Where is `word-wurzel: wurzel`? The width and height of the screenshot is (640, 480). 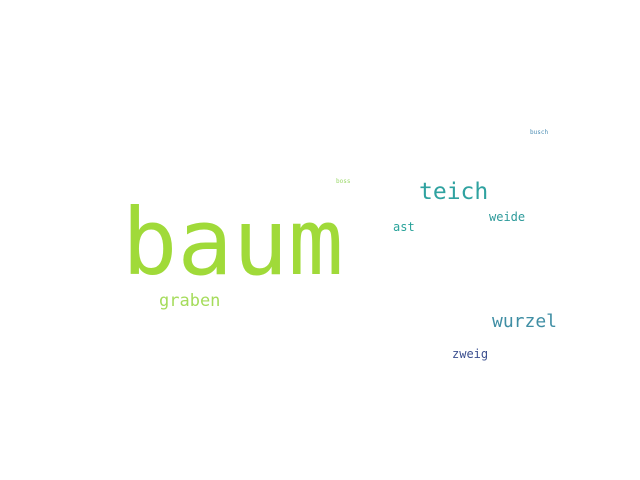
word-wurzel: wurzel is located at coordinates (525, 321).